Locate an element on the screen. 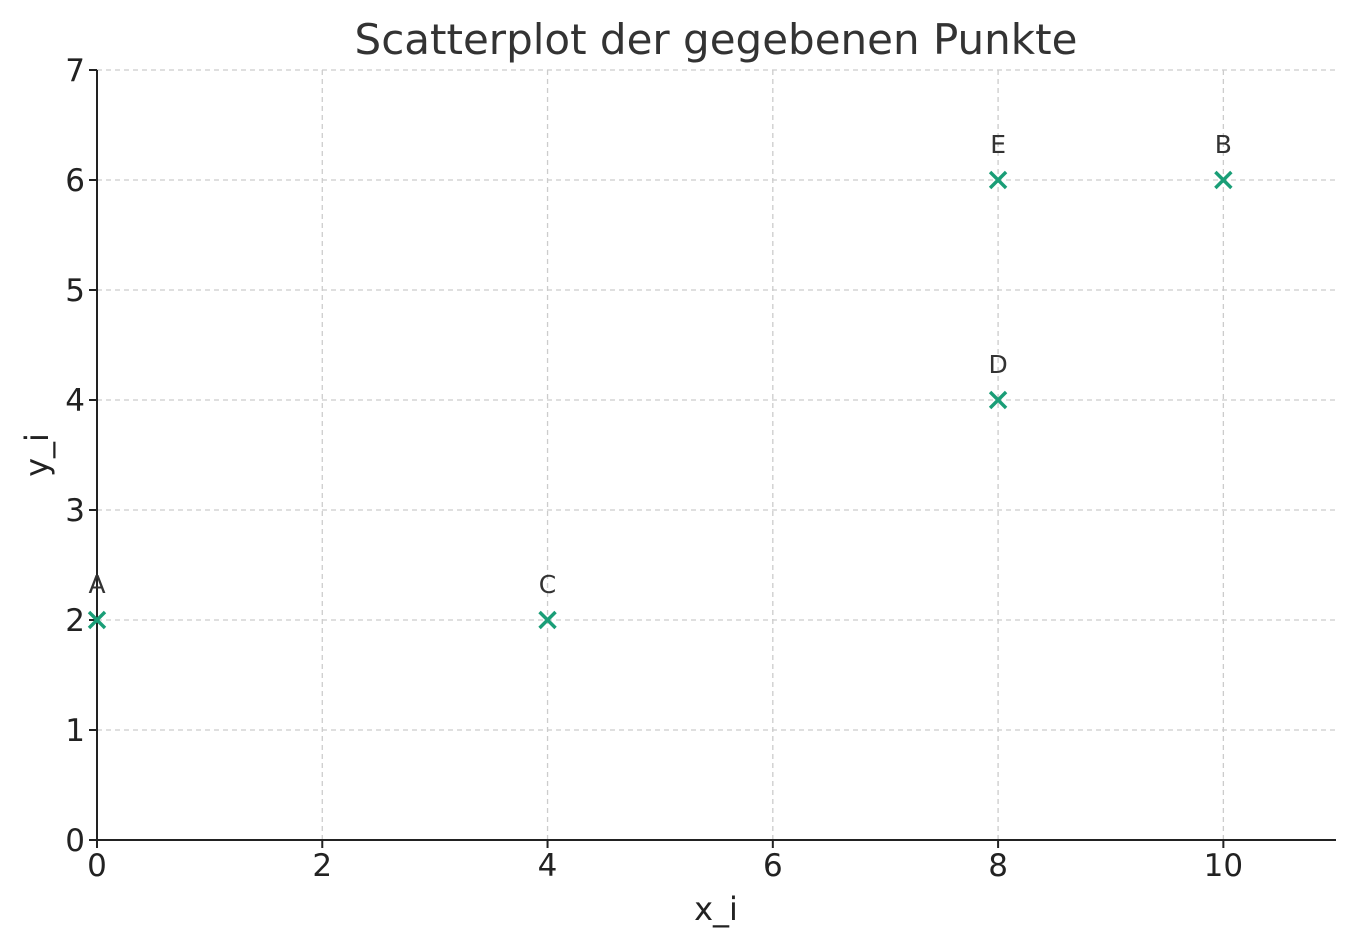 This screenshot has width=1356, height=948. x-tick-label-4: 4 is located at coordinates (548, 866).